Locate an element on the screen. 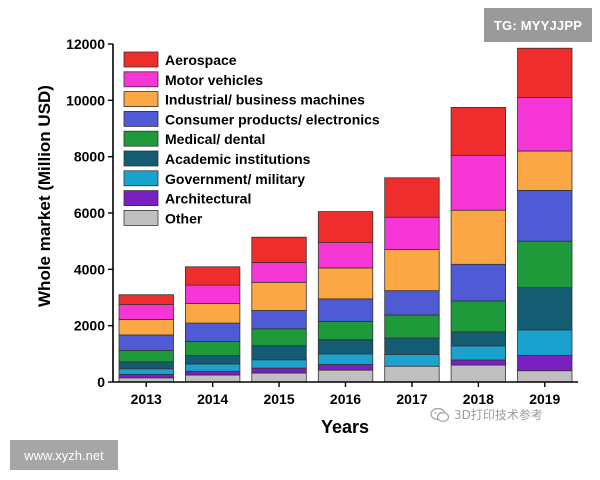  legend-label-0: Aerospace is located at coordinates (201, 60).